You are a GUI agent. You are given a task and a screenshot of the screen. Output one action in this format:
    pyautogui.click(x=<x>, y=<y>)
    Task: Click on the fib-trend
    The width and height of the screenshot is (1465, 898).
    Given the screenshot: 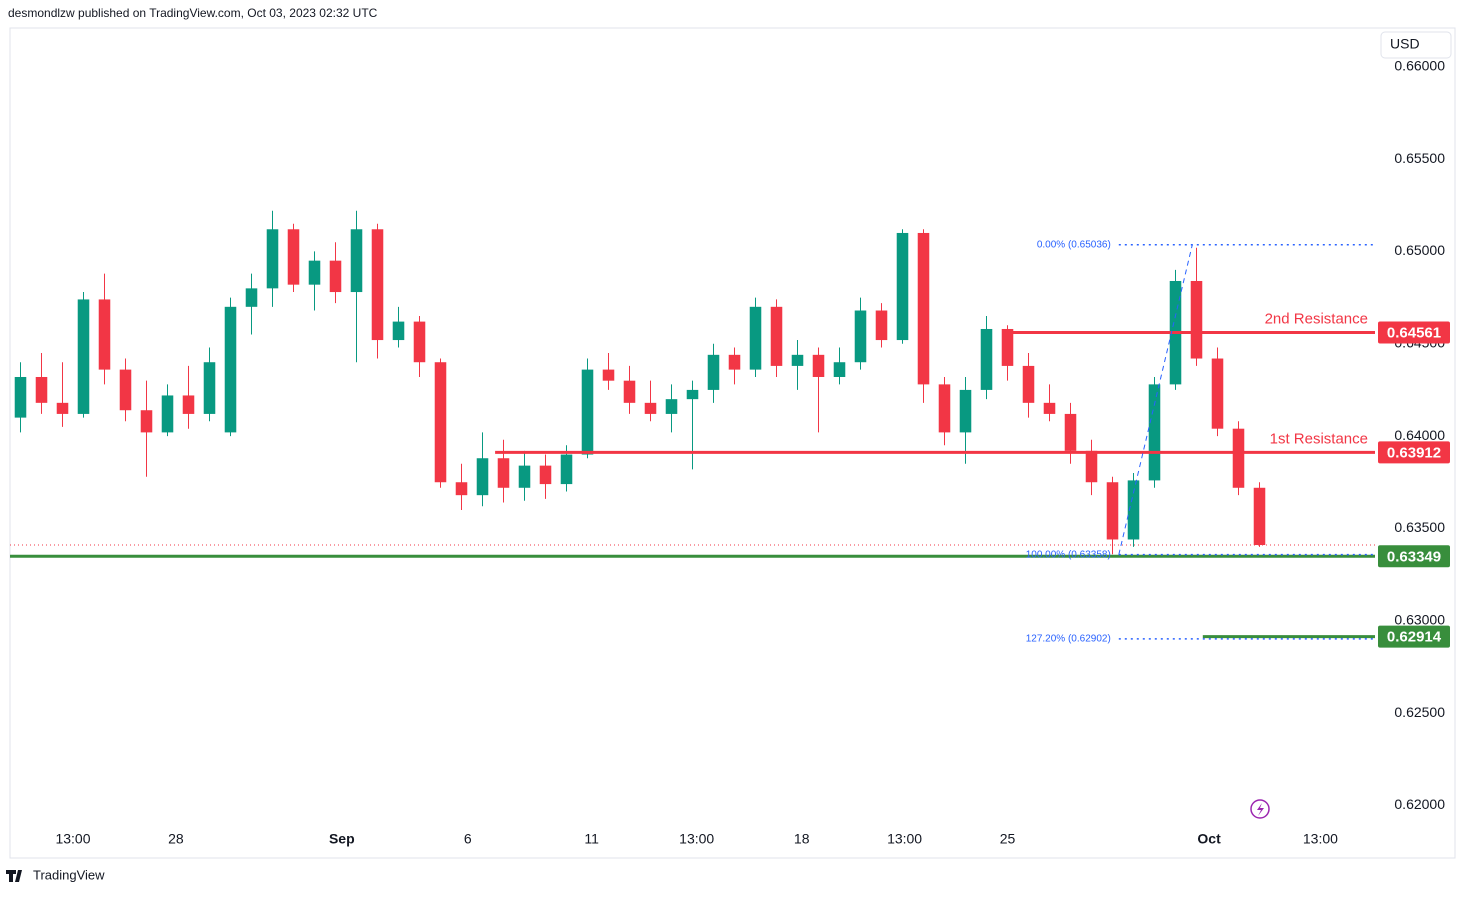 What is the action you would take?
    pyautogui.click(x=1155, y=399)
    